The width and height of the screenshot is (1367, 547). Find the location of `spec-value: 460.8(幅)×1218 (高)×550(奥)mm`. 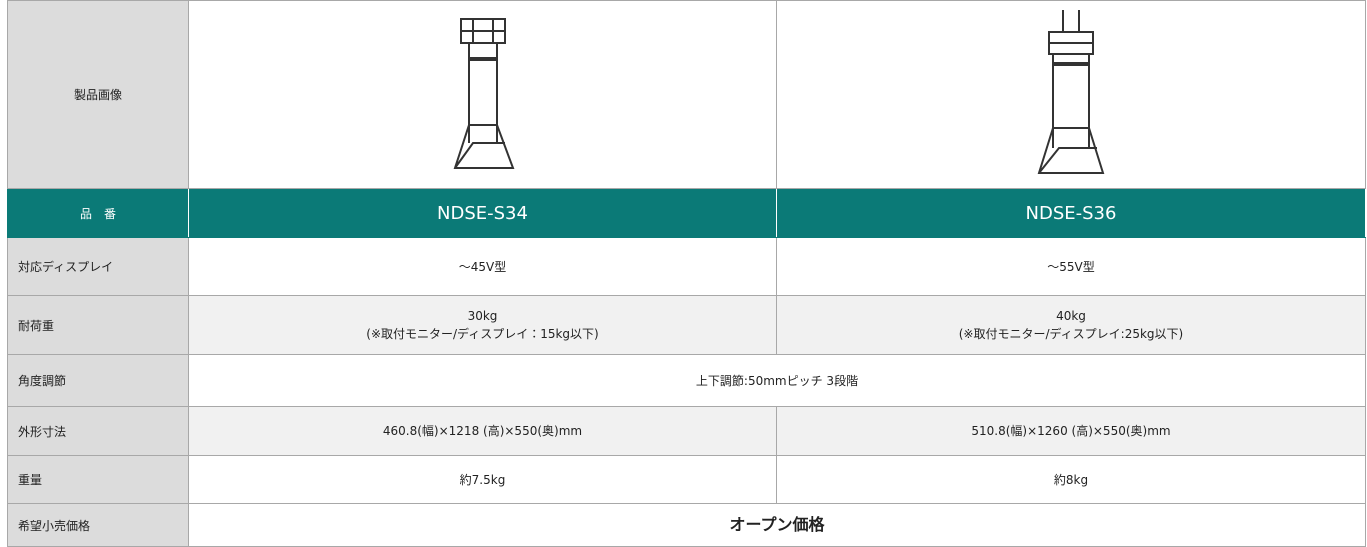

spec-value: 460.8(幅)×1218 (高)×550(奥)mm is located at coordinates (482, 431).